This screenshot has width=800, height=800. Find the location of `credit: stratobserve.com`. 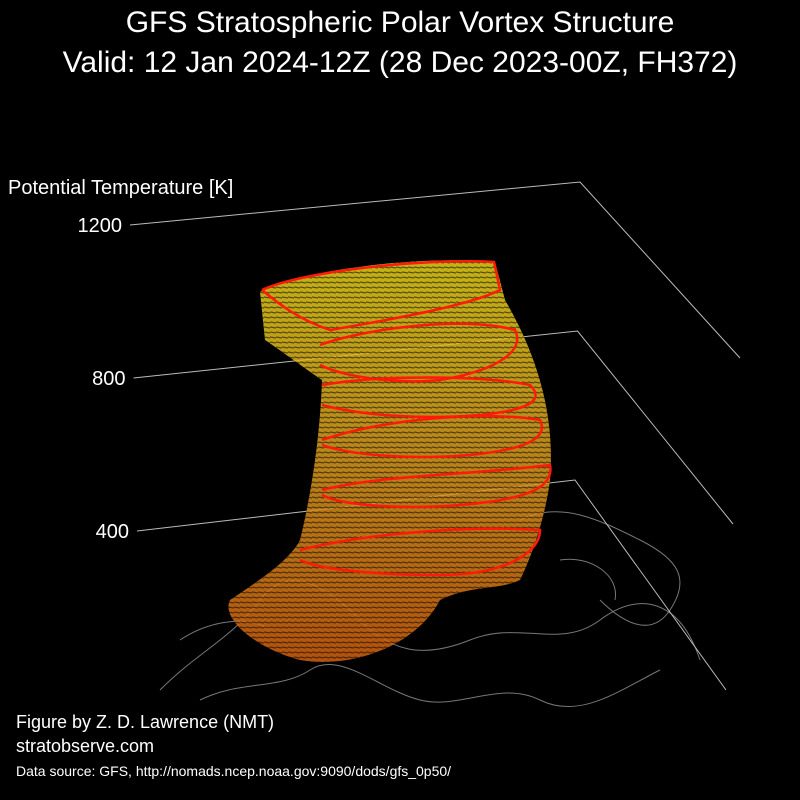

credit: stratobserve.com is located at coordinates (85, 746).